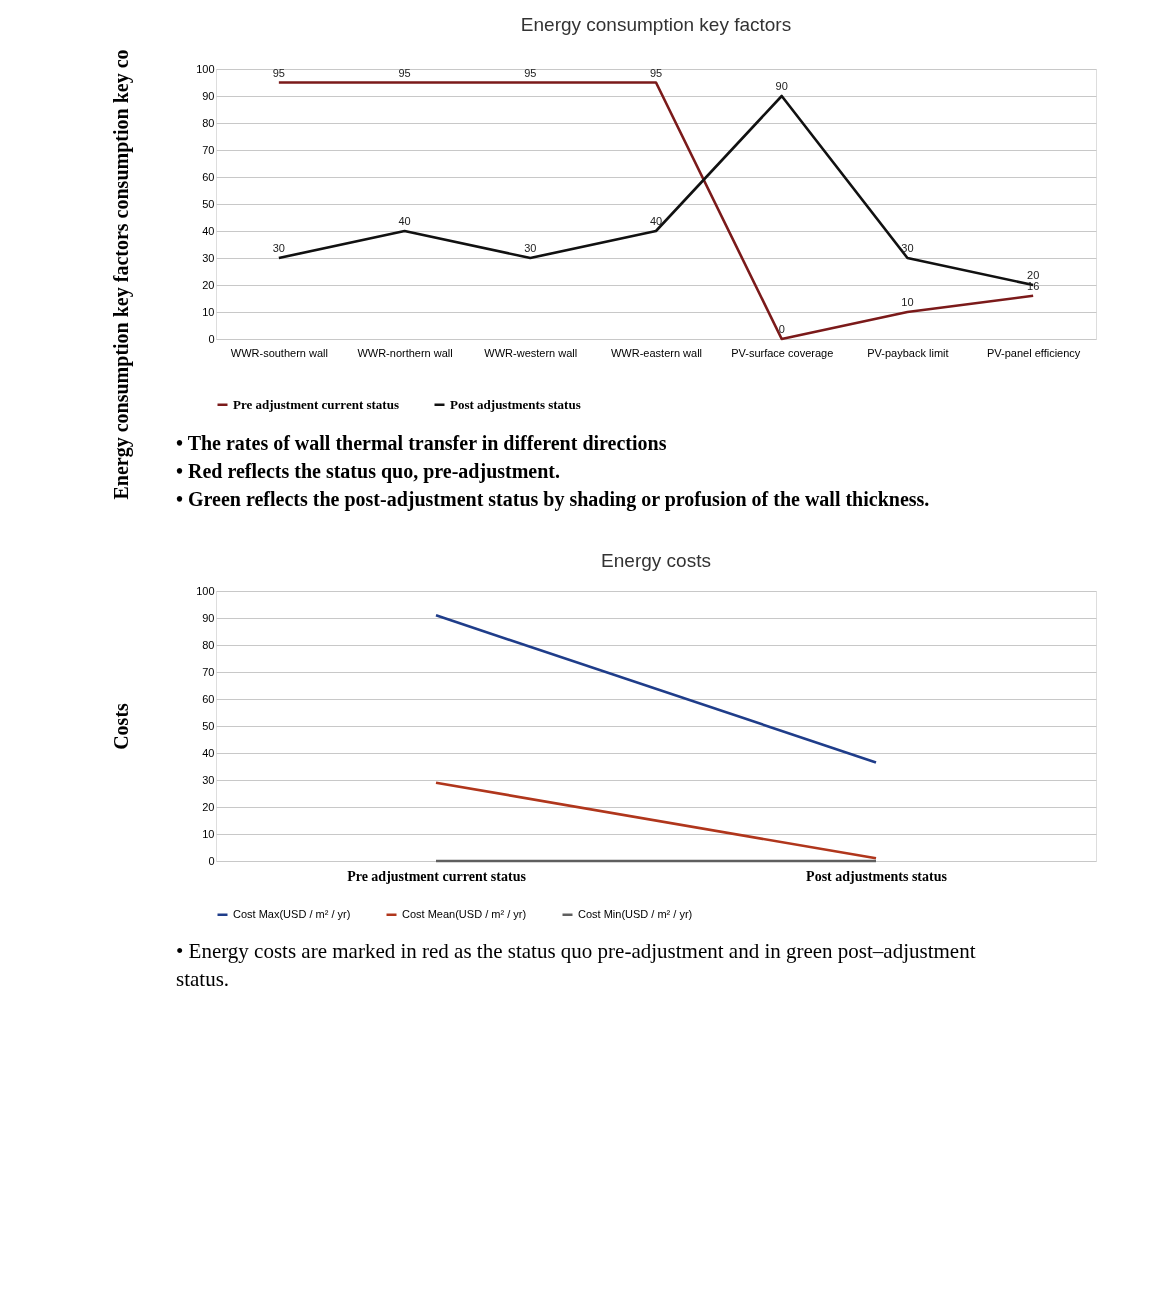  What do you see at coordinates (907, 302) in the screenshot?
I see `data-label: 10` at bounding box center [907, 302].